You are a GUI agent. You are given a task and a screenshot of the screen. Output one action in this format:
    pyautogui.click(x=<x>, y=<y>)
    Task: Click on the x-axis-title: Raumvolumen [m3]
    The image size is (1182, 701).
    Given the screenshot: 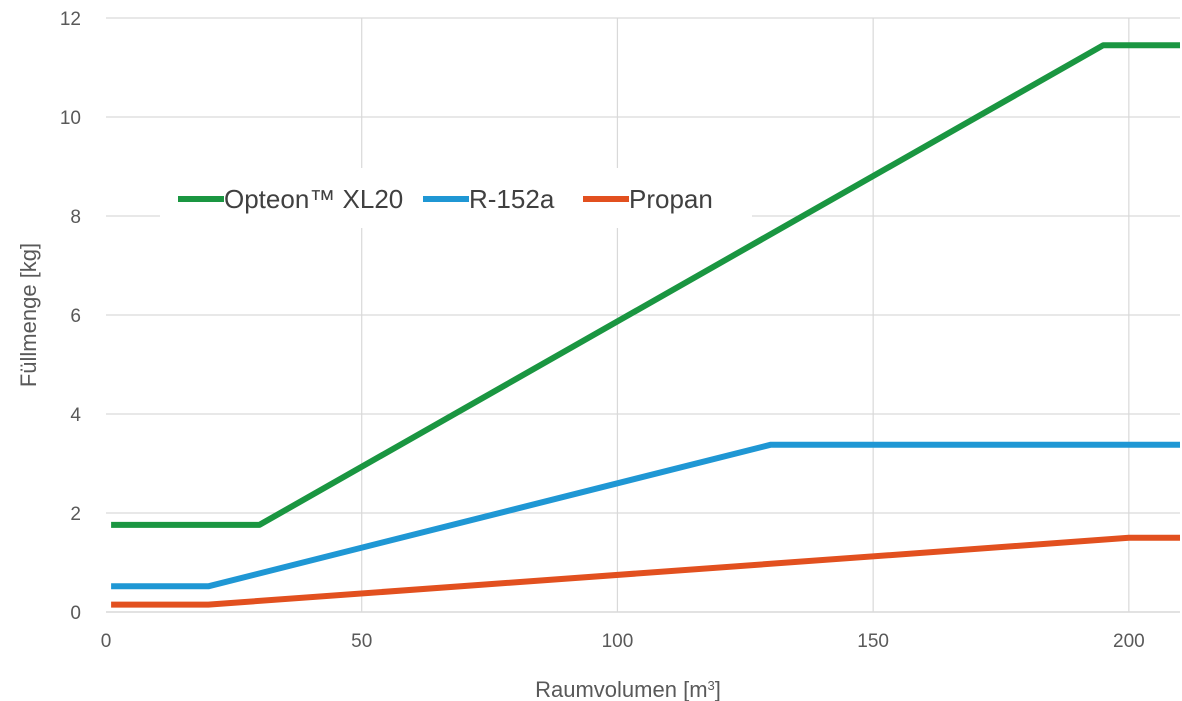 What is the action you would take?
    pyautogui.click(x=628, y=689)
    